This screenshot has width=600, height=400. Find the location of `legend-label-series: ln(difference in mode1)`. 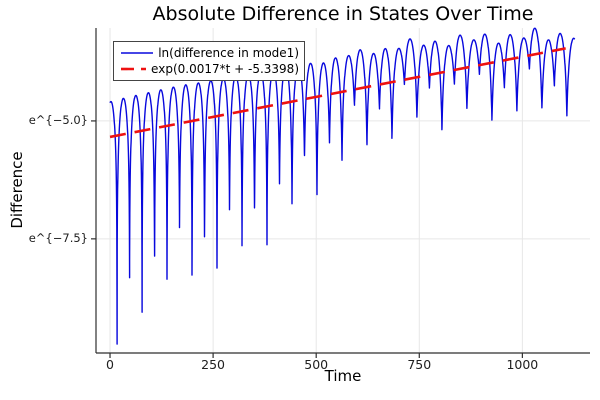

legend-label-series: ln(difference in mode1) is located at coordinates (228, 52).